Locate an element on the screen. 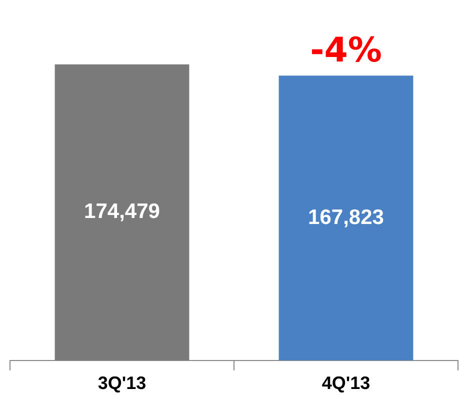 Image resolution: width=468 pixels, height=403 pixels. x-tick-label: 4Q'13 is located at coordinates (346, 383).